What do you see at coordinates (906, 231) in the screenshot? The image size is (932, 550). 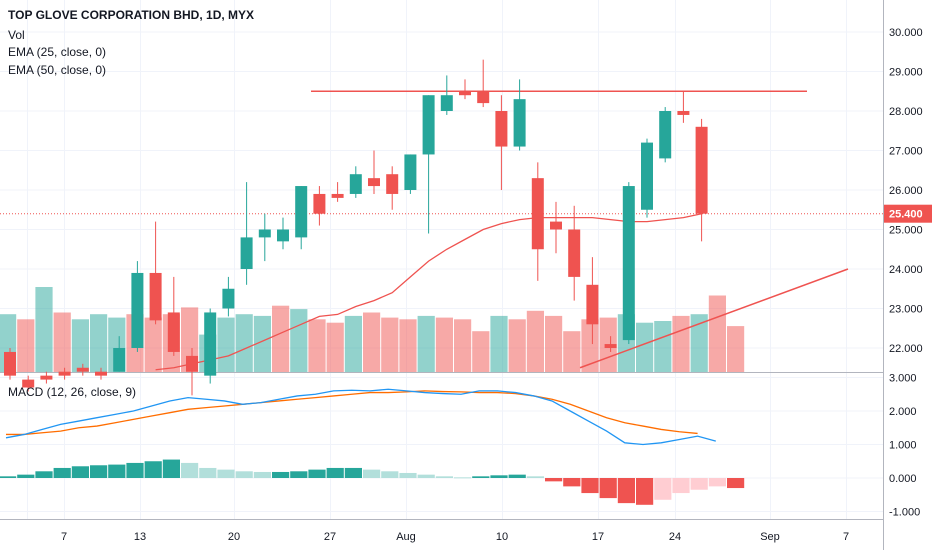 I see `price-tick-label: 25.000` at bounding box center [906, 231].